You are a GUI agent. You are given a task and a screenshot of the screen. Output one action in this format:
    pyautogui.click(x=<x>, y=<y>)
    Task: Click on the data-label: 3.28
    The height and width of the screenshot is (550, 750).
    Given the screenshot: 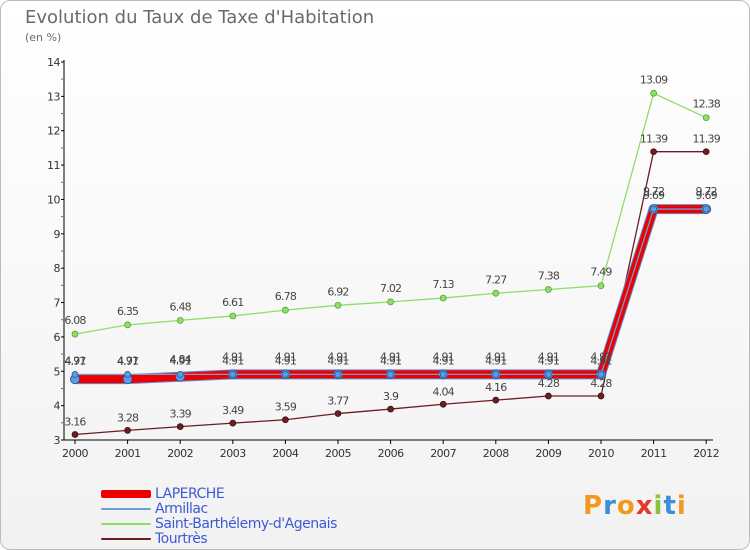 What is the action you would take?
    pyautogui.click(x=128, y=417)
    